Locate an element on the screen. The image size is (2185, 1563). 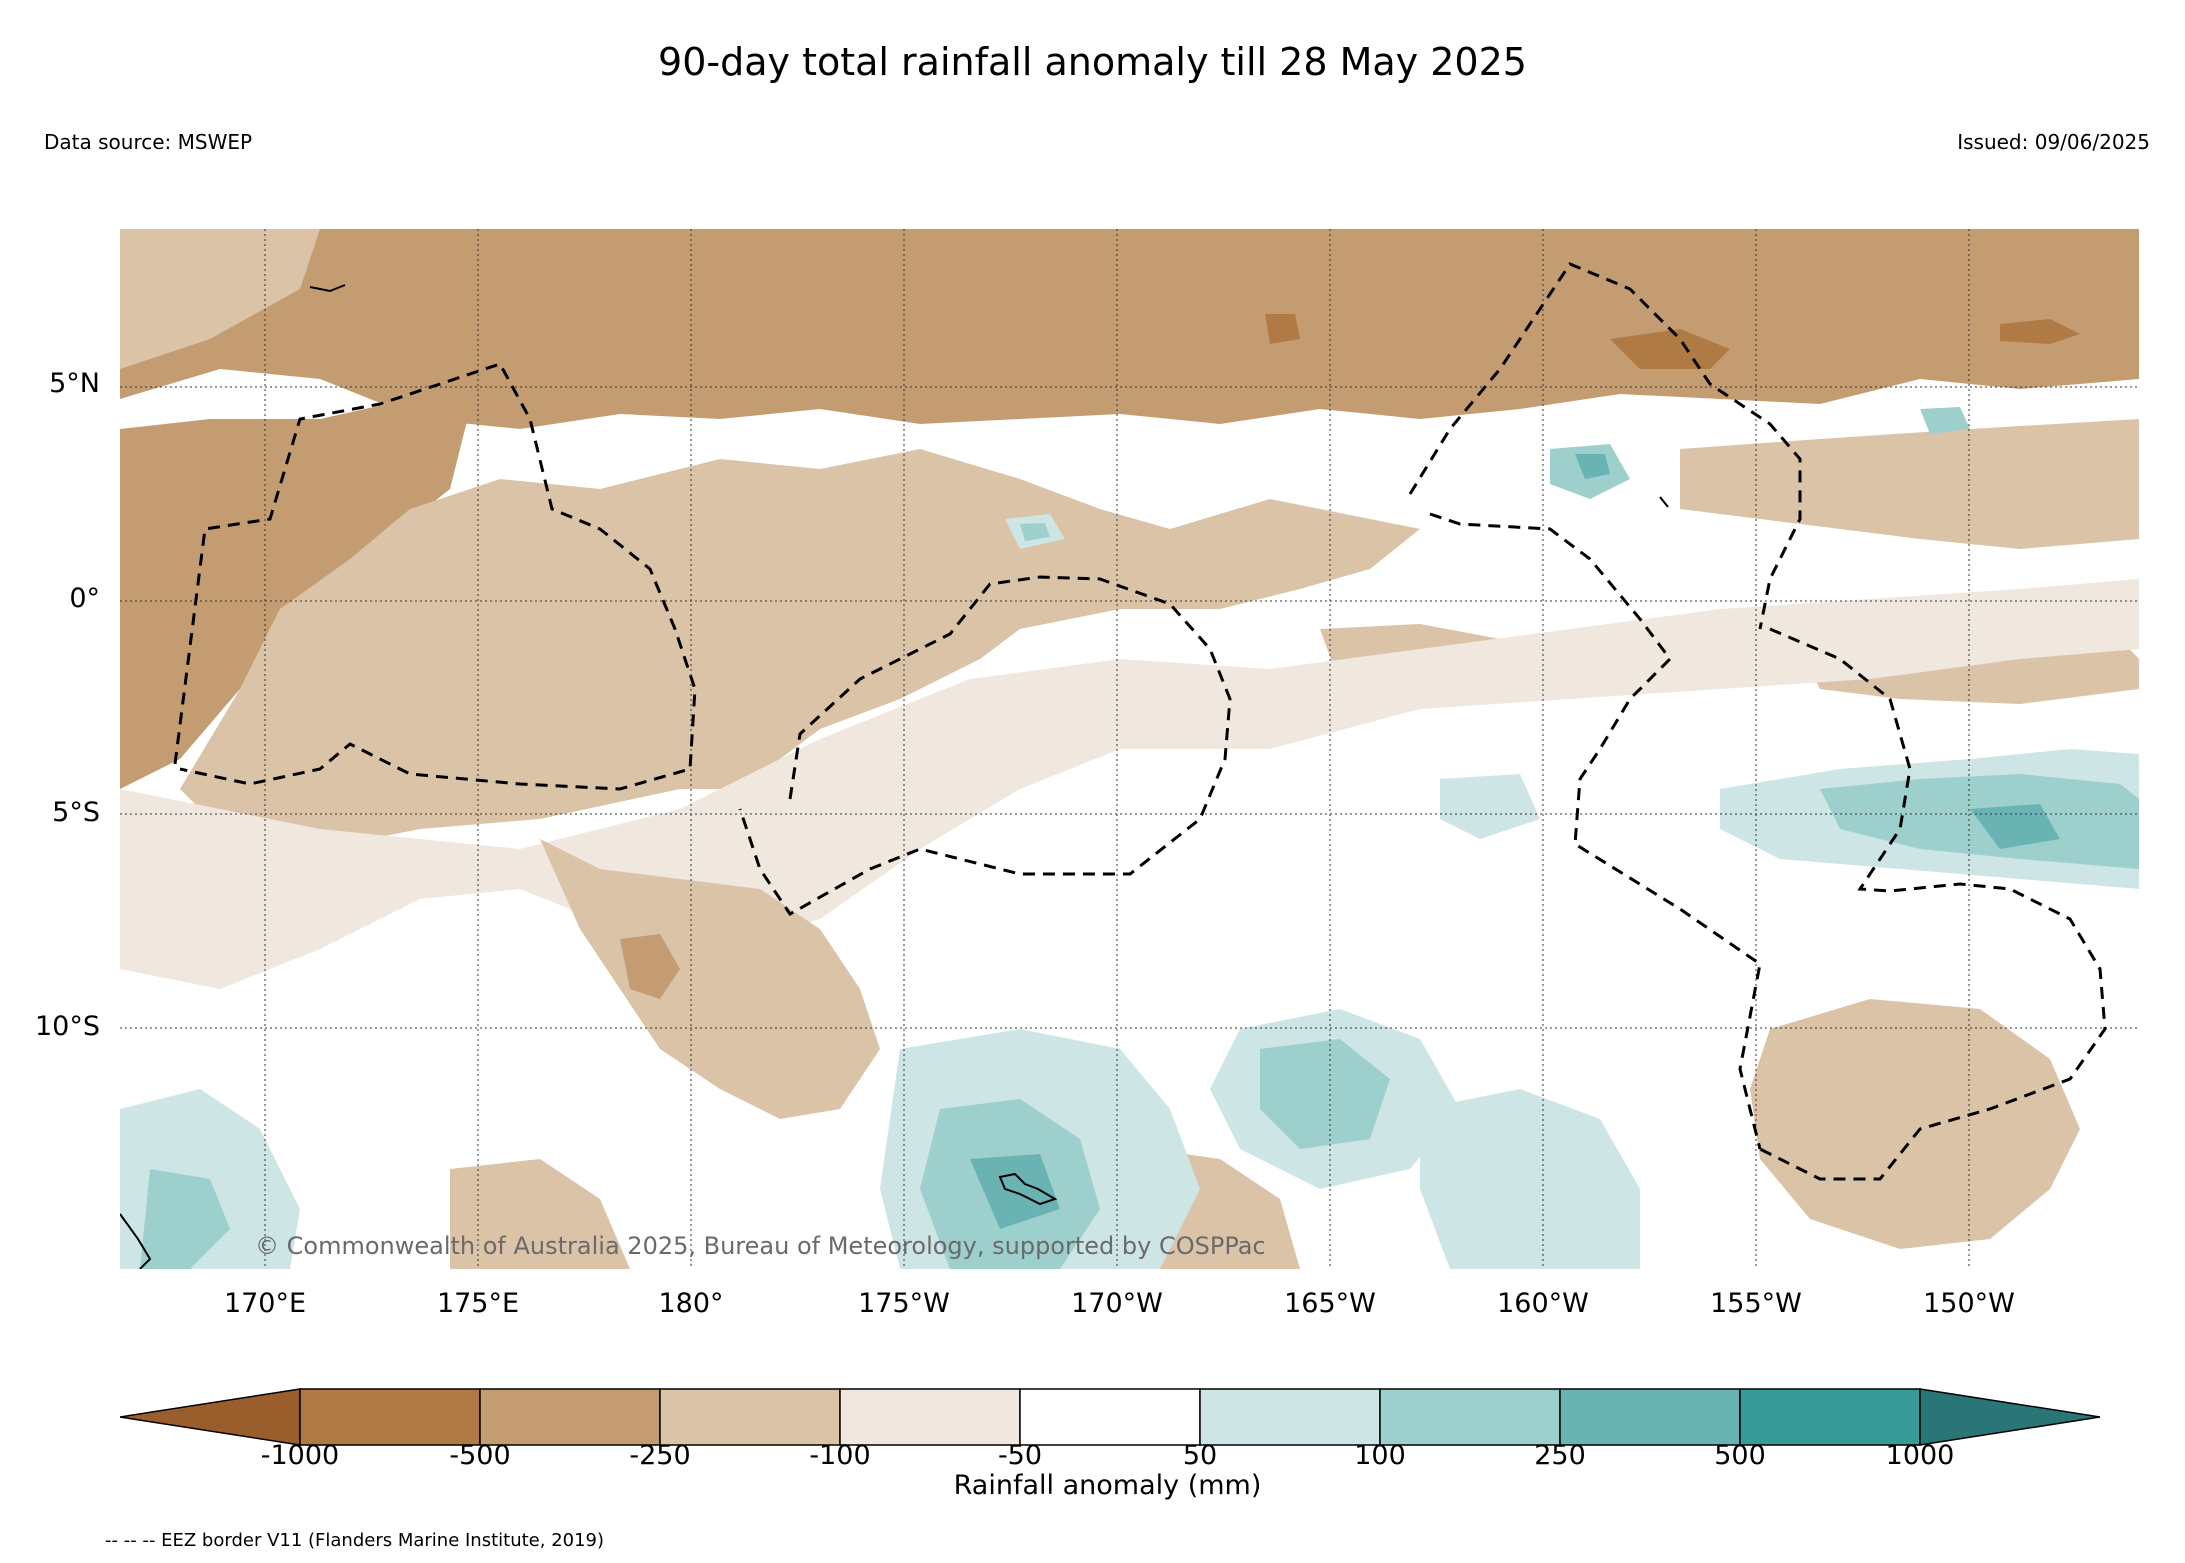
colorbar is located at coordinates (1110, 1417).